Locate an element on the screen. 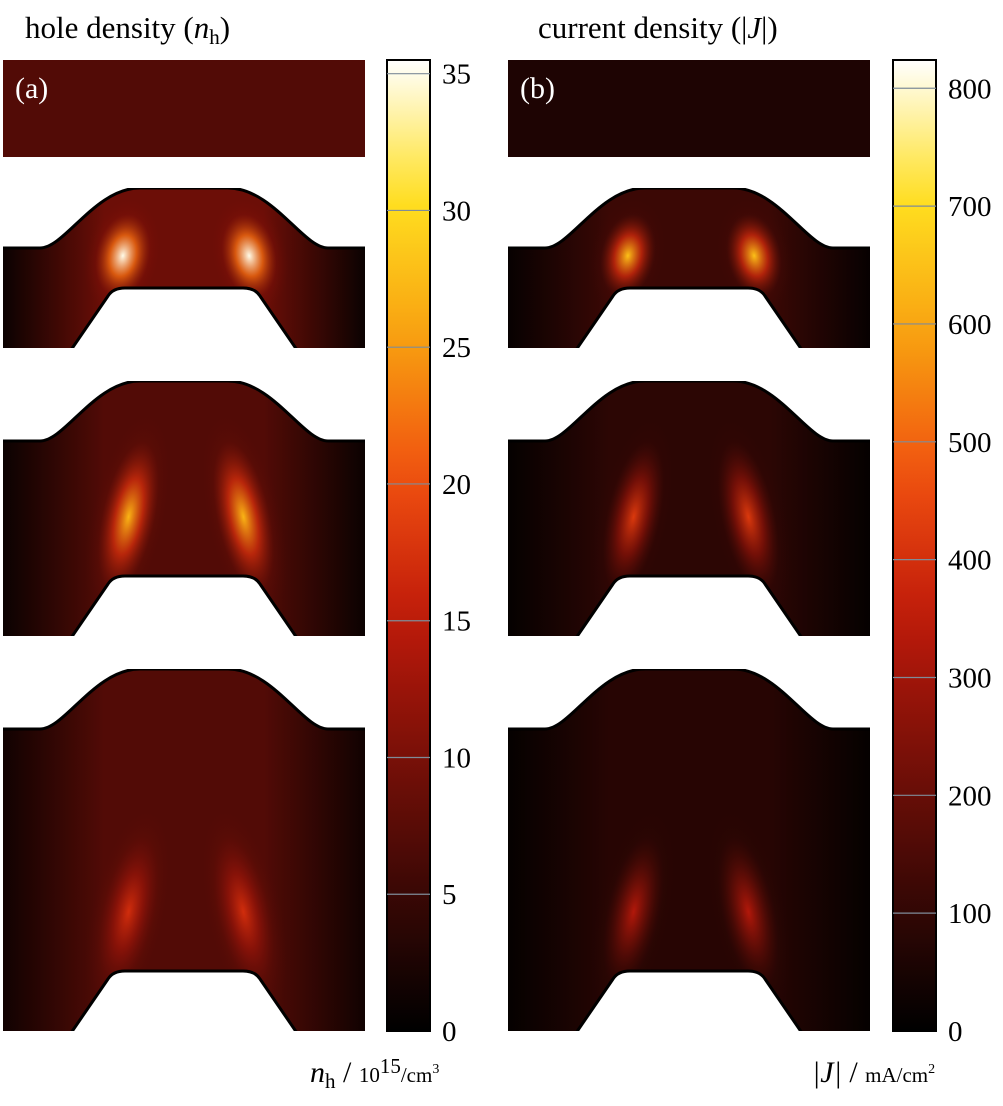 The width and height of the screenshot is (1003, 1106). heatmap-panel-a: (a) is located at coordinates (184, 108).